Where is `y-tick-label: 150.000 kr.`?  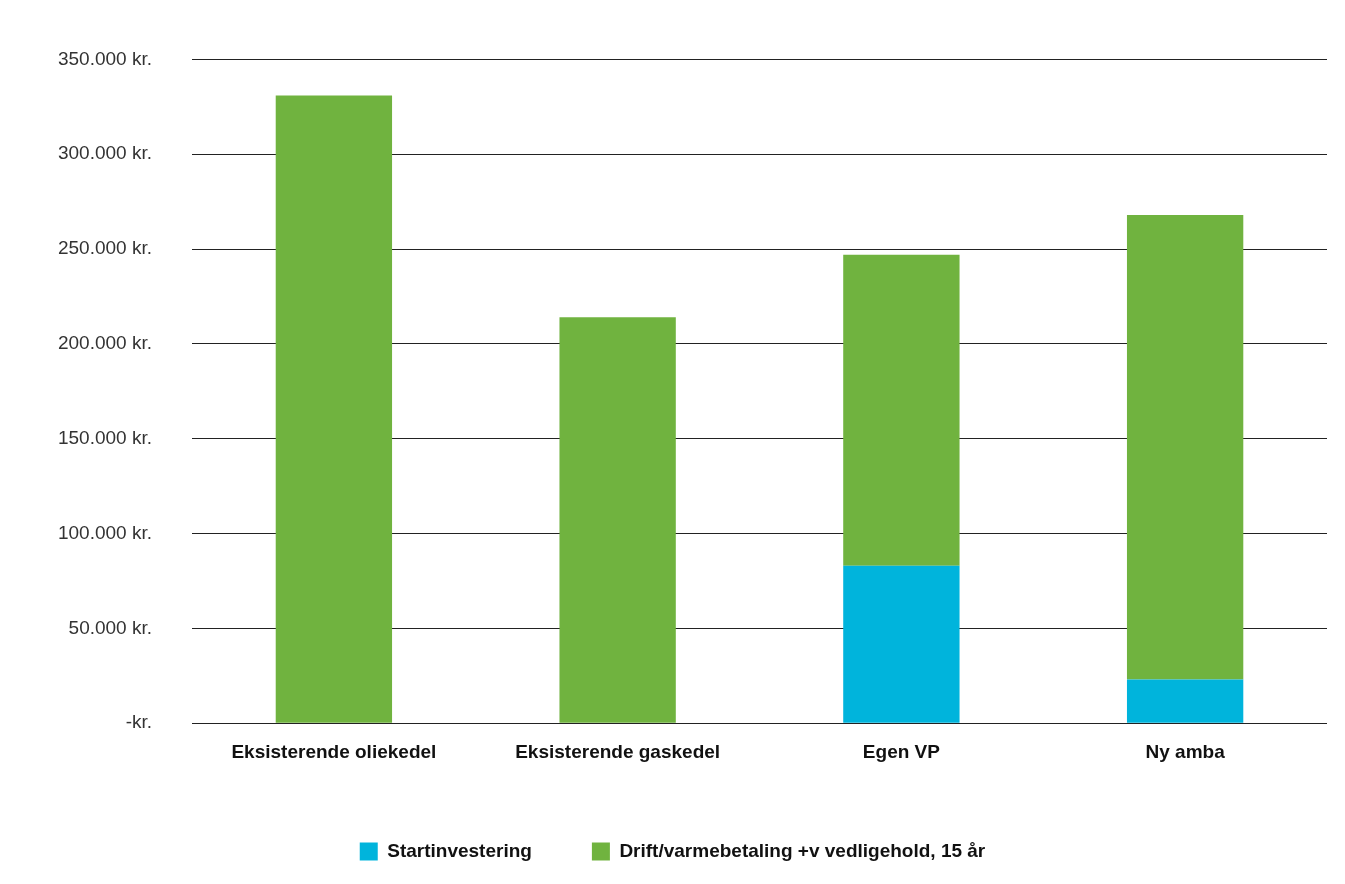
y-tick-label: 150.000 kr. is located at coordinates (105, 437).